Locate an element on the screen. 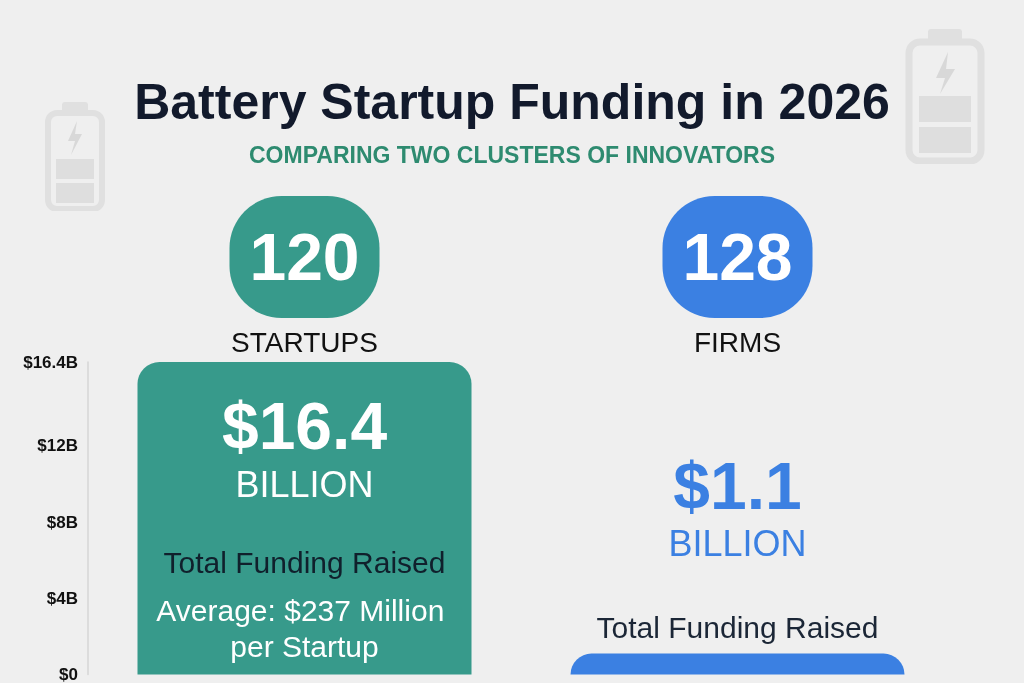 The width and height of the screenshot is (1024, 683). chart-subtitle: COMPARING TWO CLUSTERS OF INNOVATORS is located at coordinates (512, 154).